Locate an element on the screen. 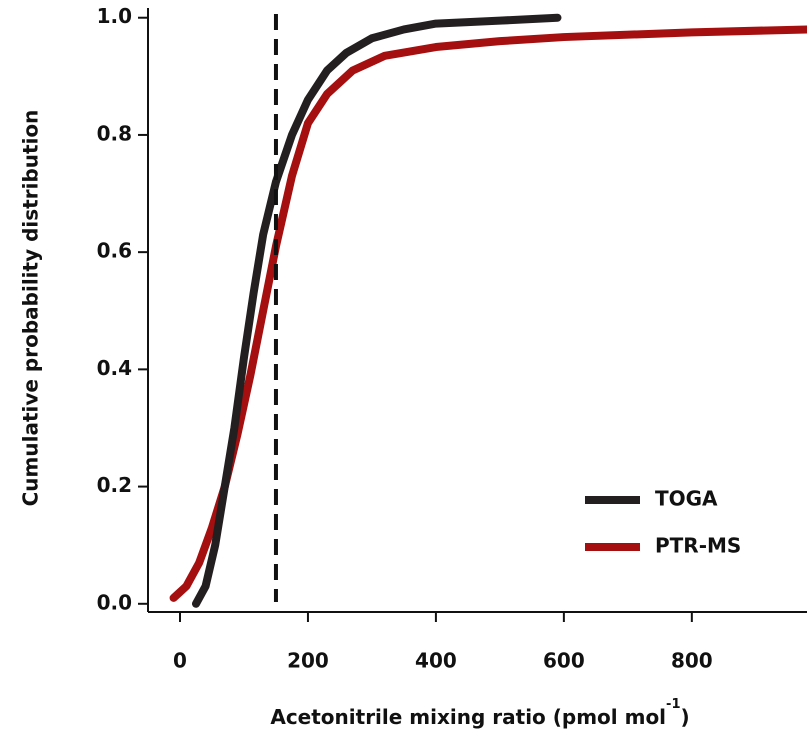 Image resolution: width=807 pixels, height=738 pixels. y-tick-label: 0.0 is located at coordinates (114, 602).